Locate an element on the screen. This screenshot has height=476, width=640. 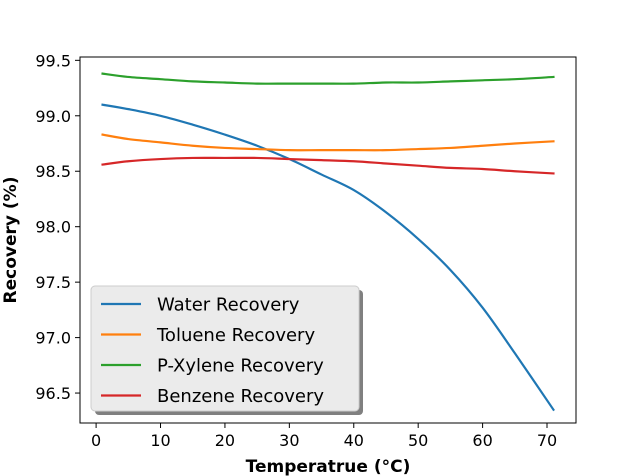
y-tick-label: 99.0 is located at coordinates (53, 116).